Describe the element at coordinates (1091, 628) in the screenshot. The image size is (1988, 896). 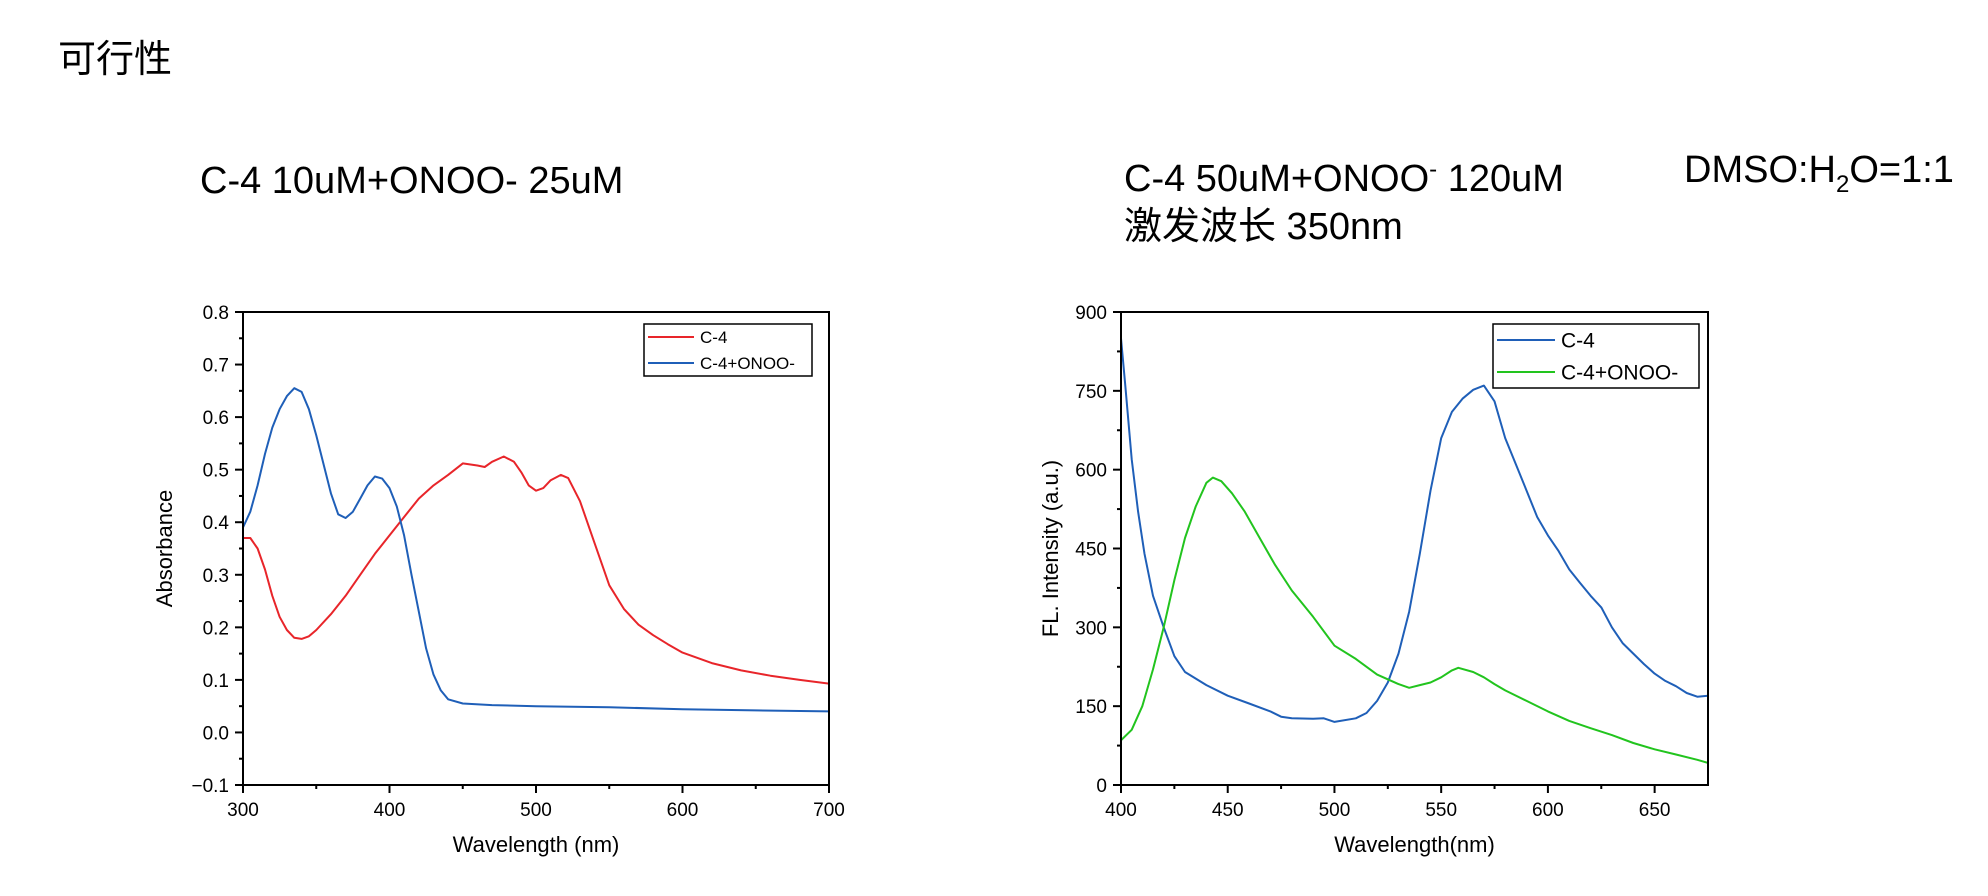
I see `chart2-ytick-label: 300` at that location.